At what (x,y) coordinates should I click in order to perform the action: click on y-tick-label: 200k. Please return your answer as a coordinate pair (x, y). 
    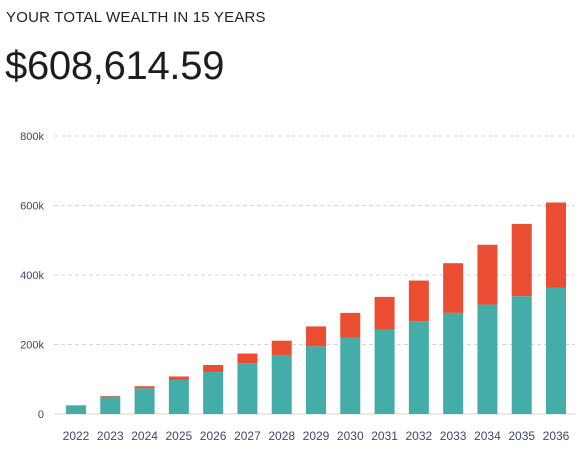
    Looking at the image, I should click on (32, 346).